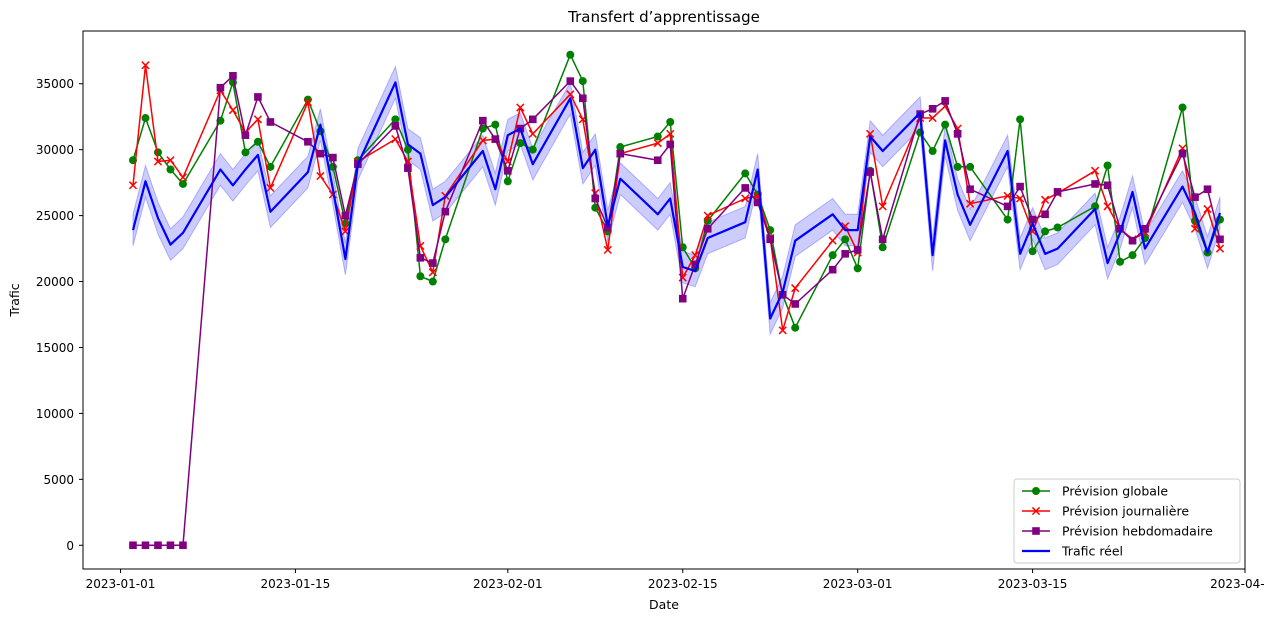 This screenshot has width=1265, height=621. I want to click on chart-title: Transfert d’apprentissage, so click(663, 17).